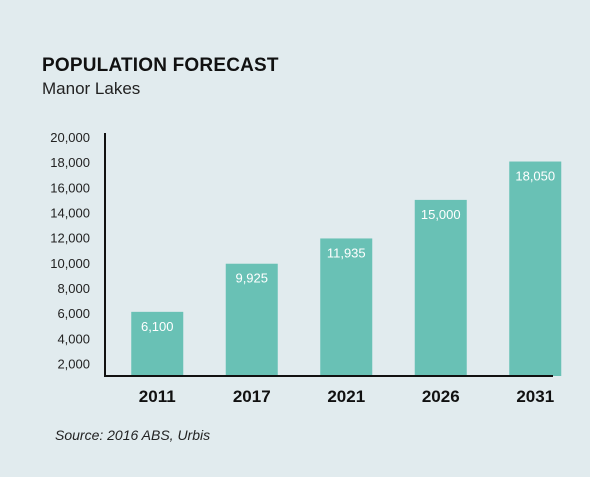 This screenshot has width=590, height=477. I want to click on y-tick-label: 16,000, so click(70, 187).